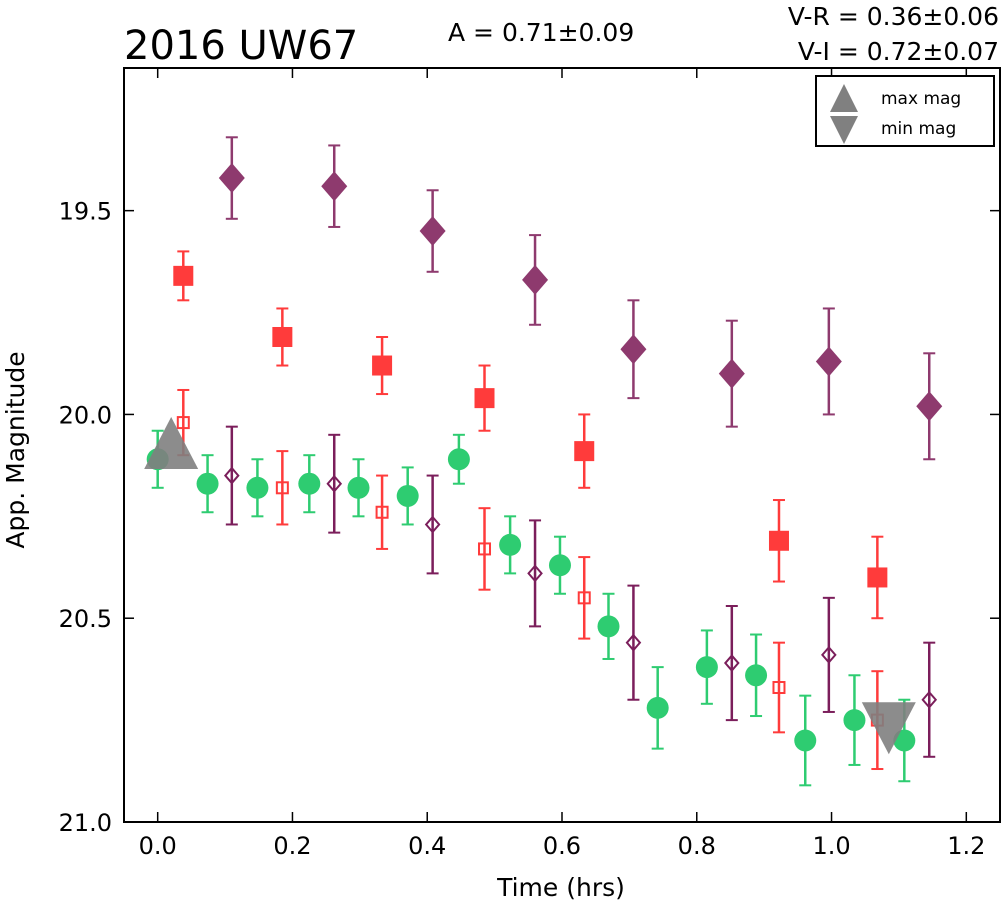 The width and height of the screenshot is (1001, 904). Describe the element at coordinates (241, 46) in the screenshot. I see `chart-title: 2016 UW67` at that location.